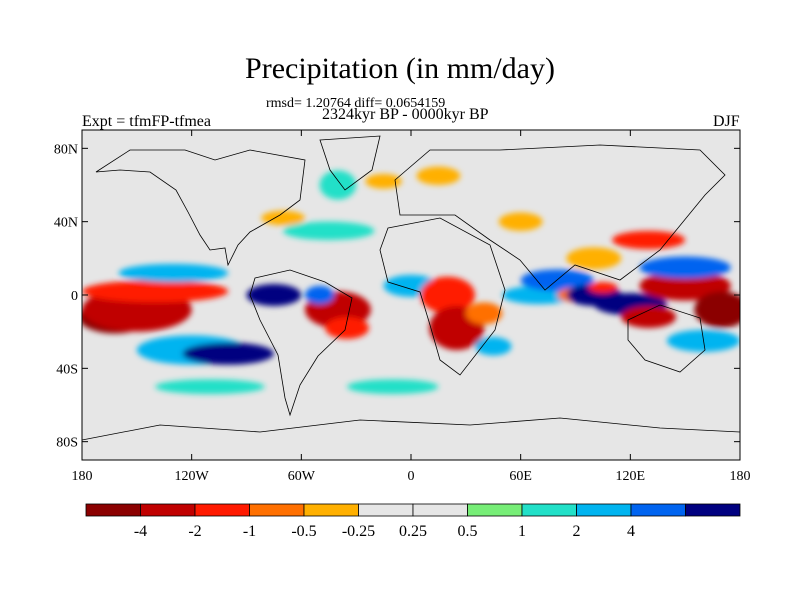 The image size is (800, 600). I want to click on chart-title: Precipitation (in mm/day), so click(400, 68).